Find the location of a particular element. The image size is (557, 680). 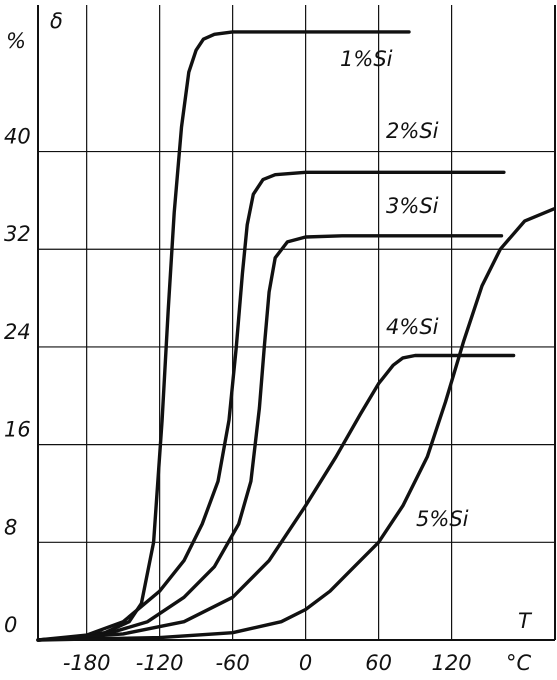

series-label: 4%Si is located at coordinates (412, 327).